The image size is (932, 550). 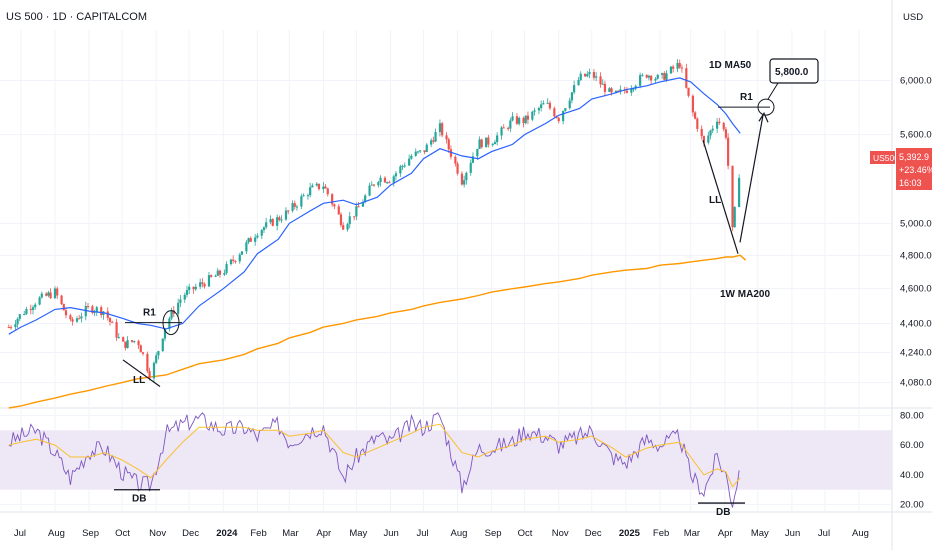 I want to click on time-tick-label: Nov, so click(x=560, y=533).